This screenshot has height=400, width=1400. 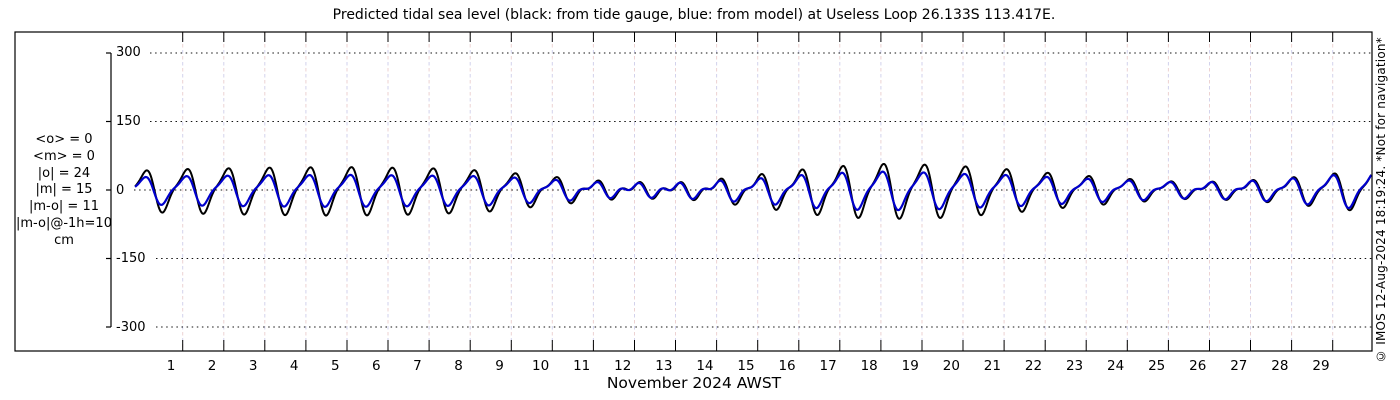 What do you see at coordinates (664, 366) in the screenshot?
I see `x-tick-label: 13` at bounding box center [664, 366].